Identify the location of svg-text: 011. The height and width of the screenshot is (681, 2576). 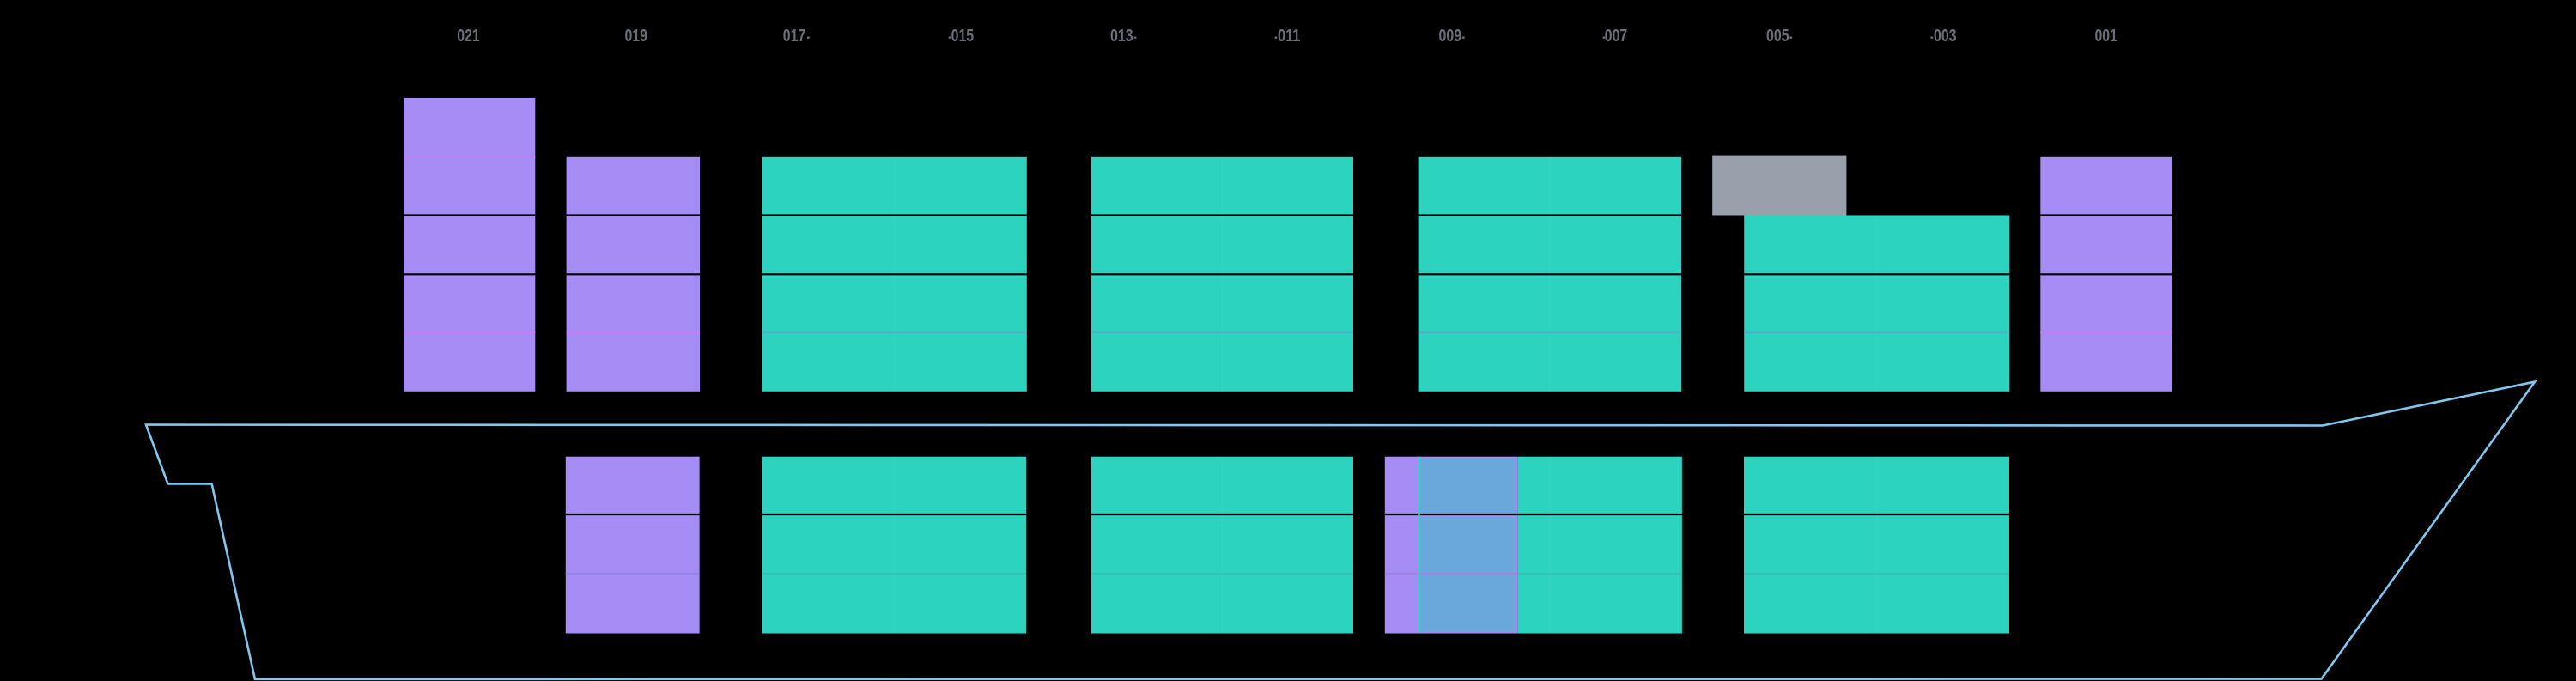
(1290, 36).